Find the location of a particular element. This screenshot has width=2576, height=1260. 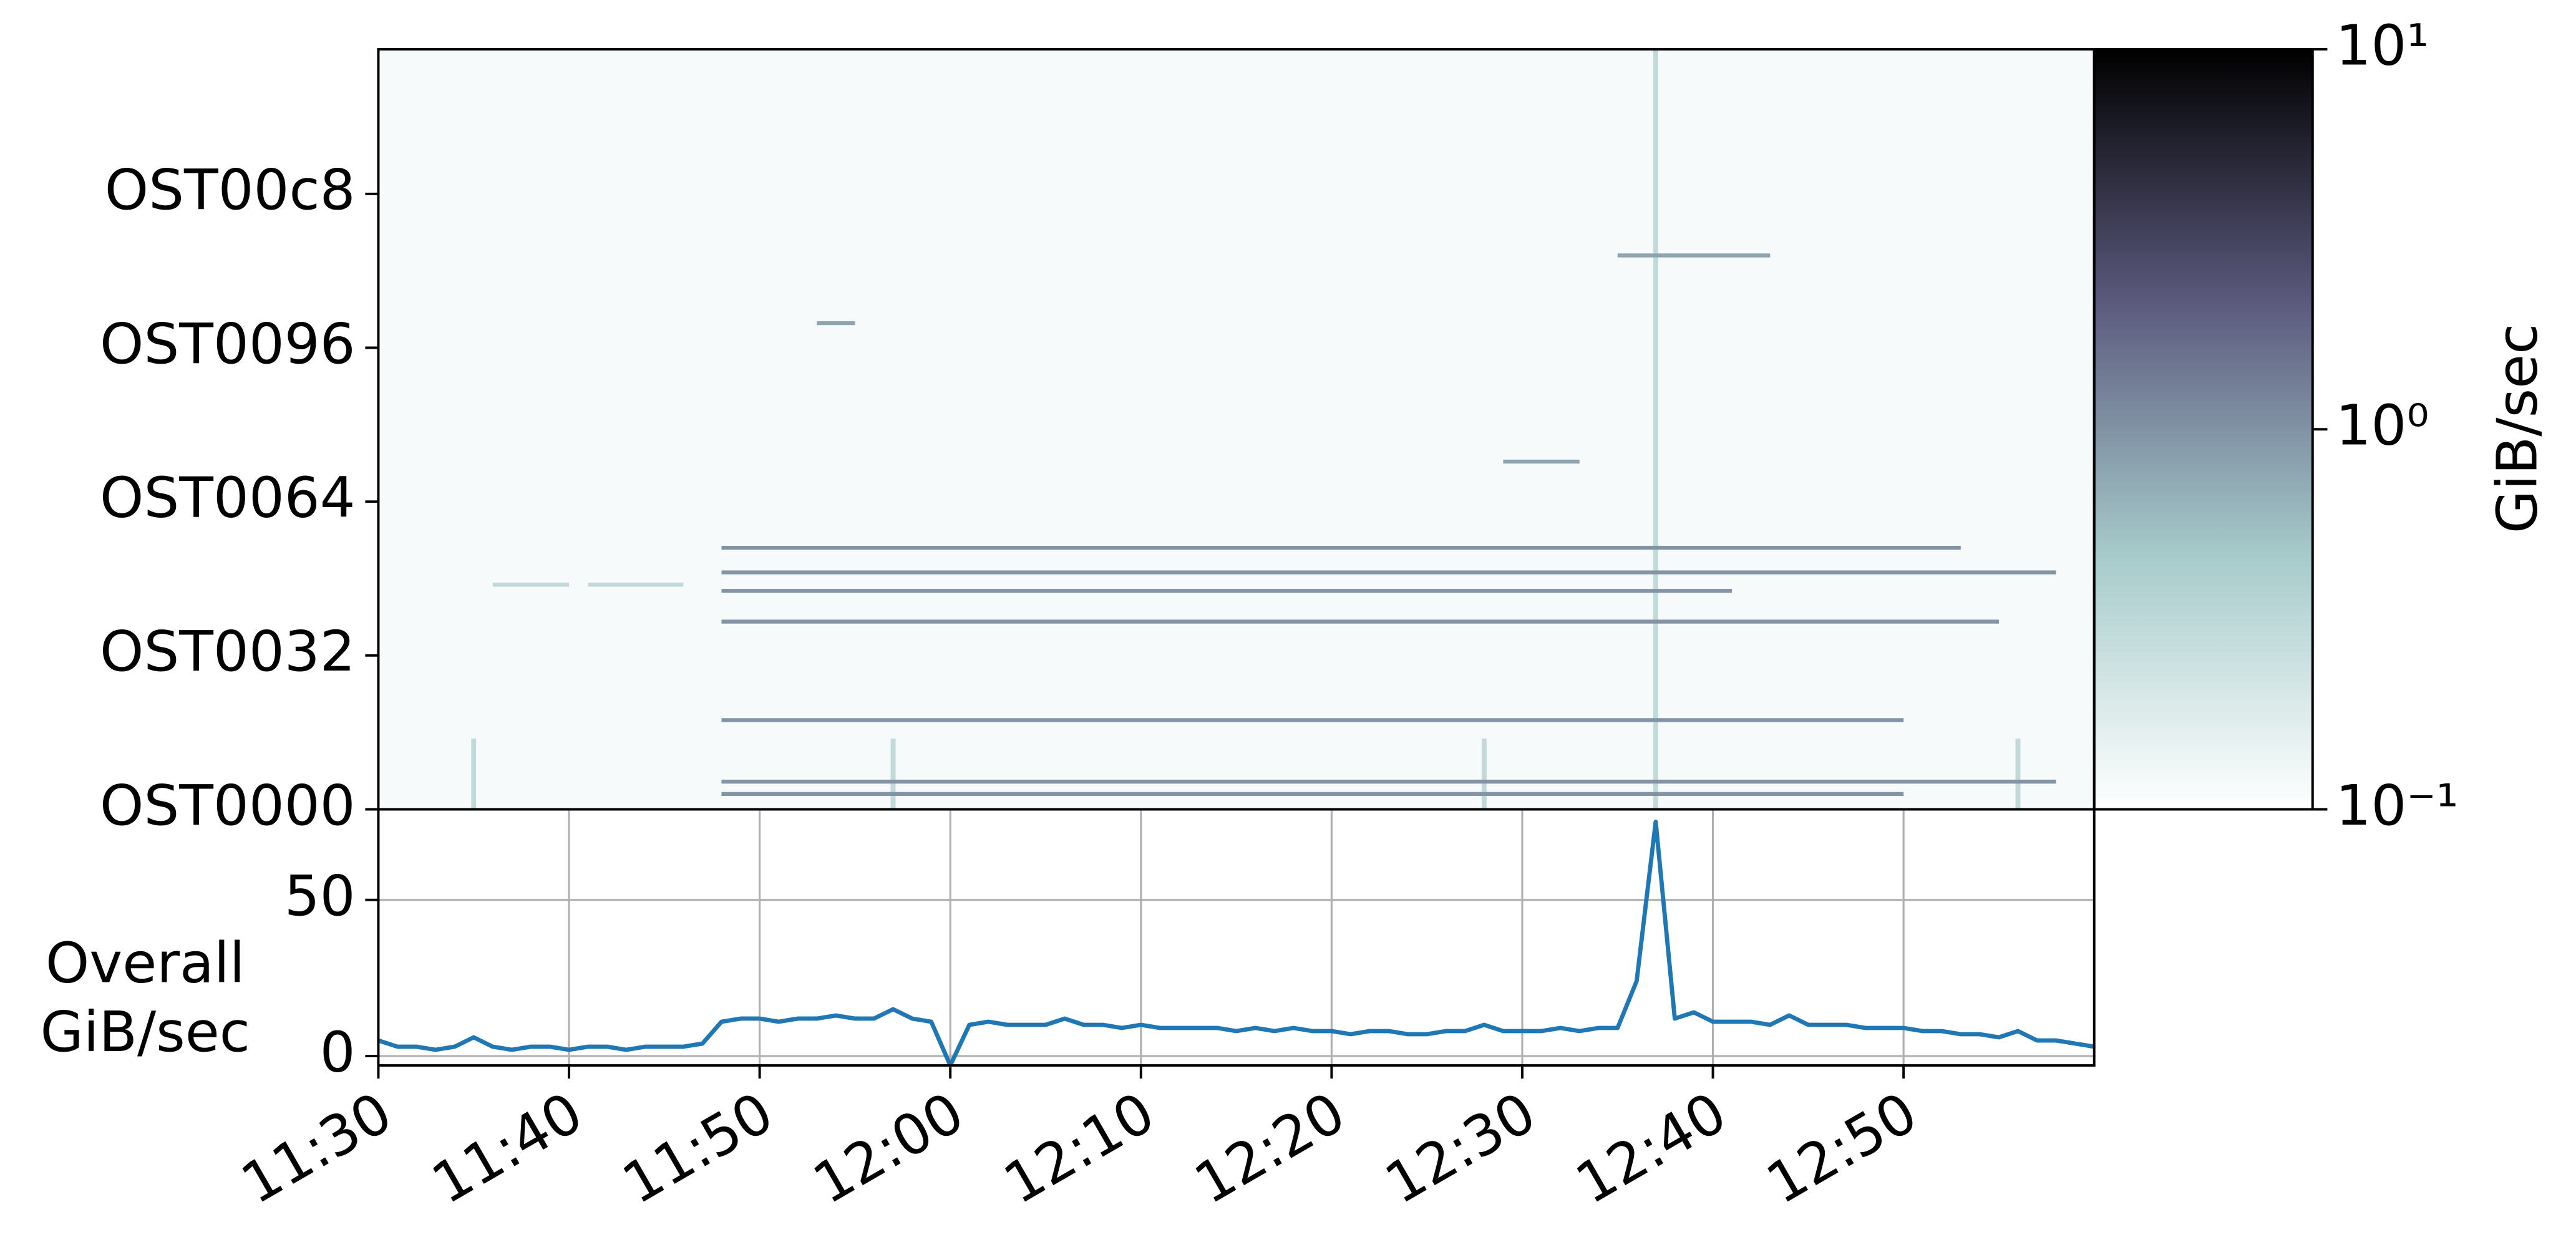

colorbar-frame is located at coordinates (2203, 429).